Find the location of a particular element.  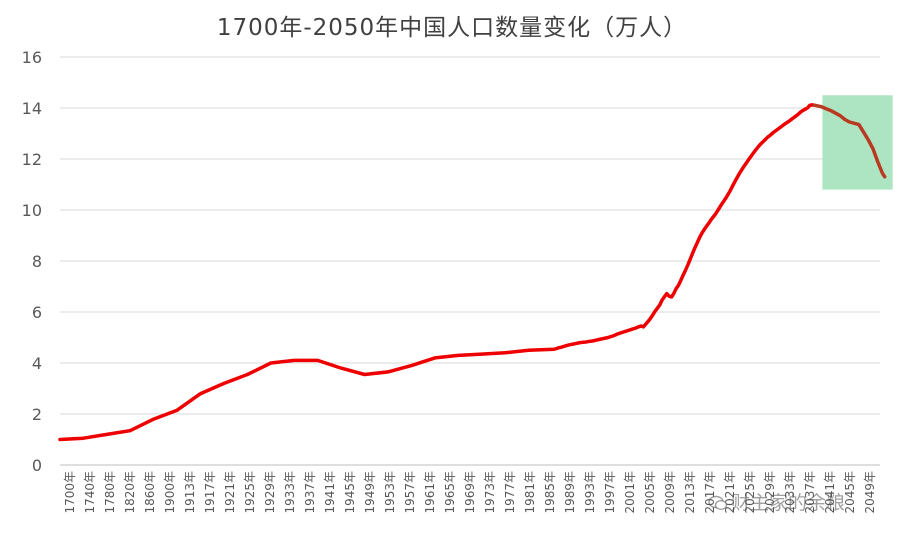

x-tick-label: 1913年 is located at coordinates (190, 492).